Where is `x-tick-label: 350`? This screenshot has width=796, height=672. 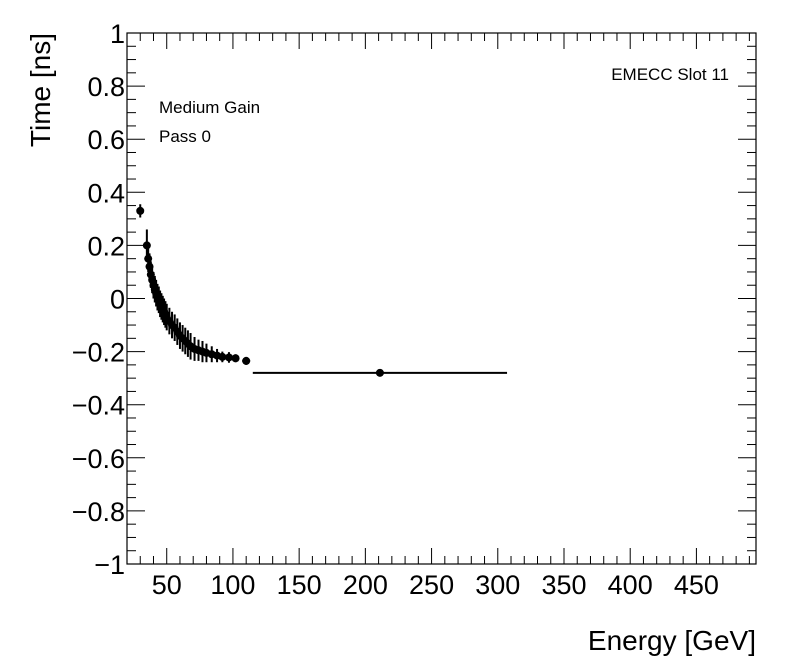 x-tick-label: 350 is located at coordinates (563, 585).